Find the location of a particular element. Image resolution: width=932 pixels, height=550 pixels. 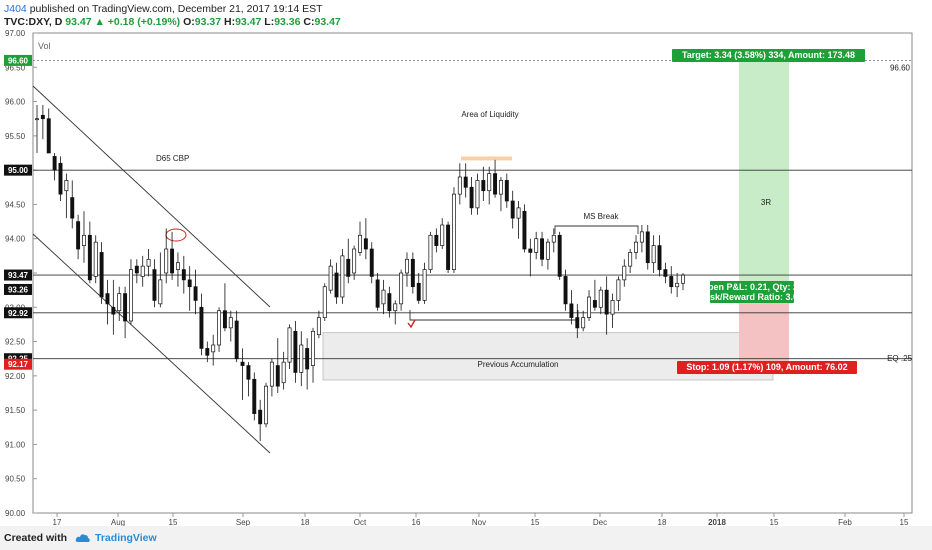

target-zone is located at coordinates (764, 175).